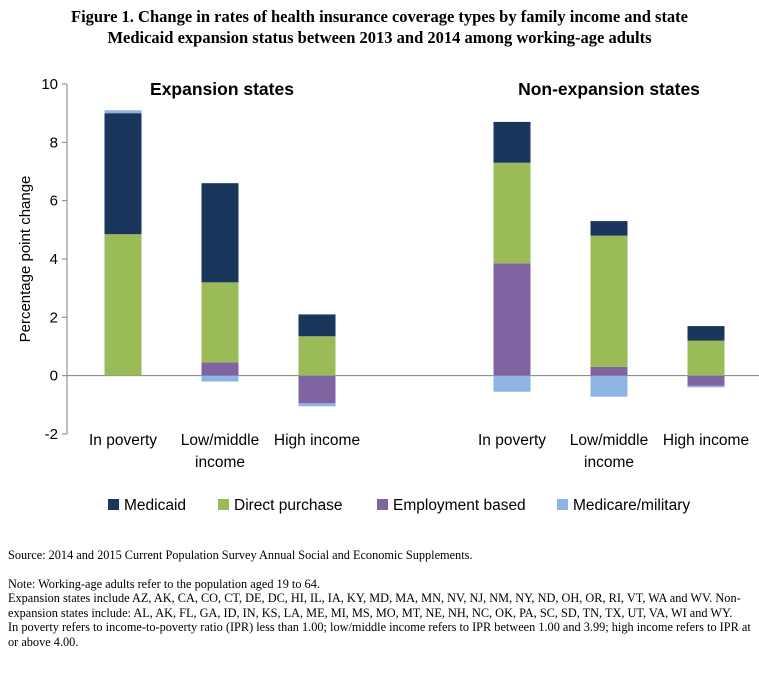 Image resolution: width=759 pixels, height=682 pixels. What do you see at coordinates (609, 89) in the screenshot?
I see `panel-title-non-expansion-states: Non-expansion states` at bounding box center [609, 89].